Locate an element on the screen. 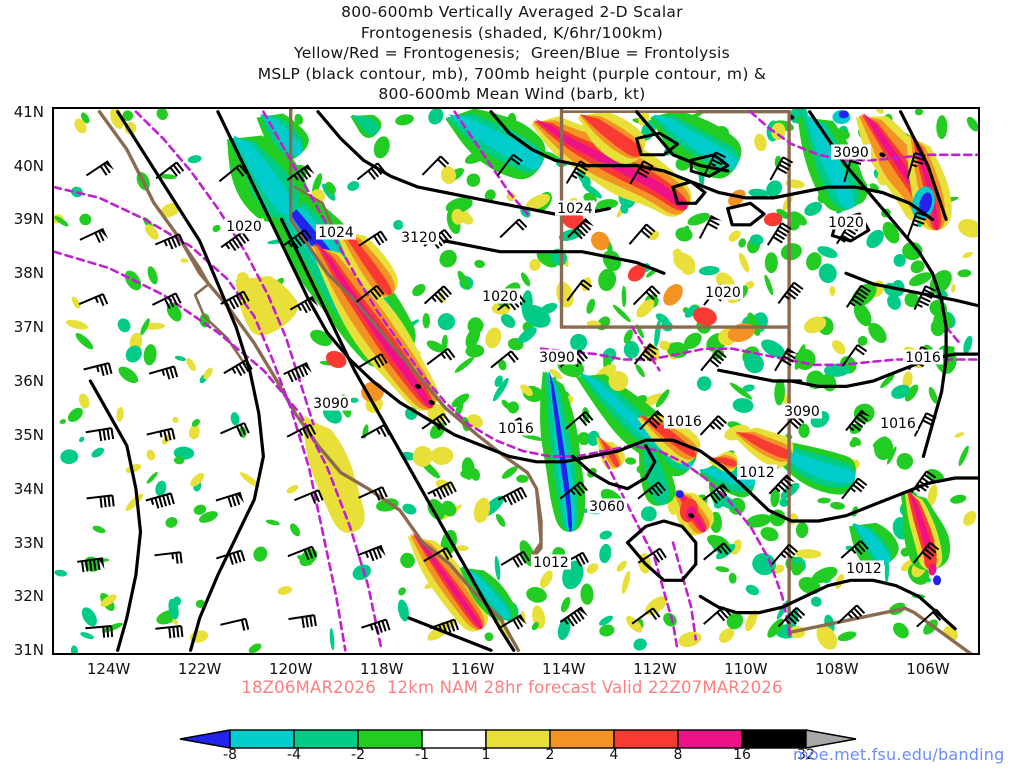  x-tick-110W: 110W is located at coordinates (746, 669).